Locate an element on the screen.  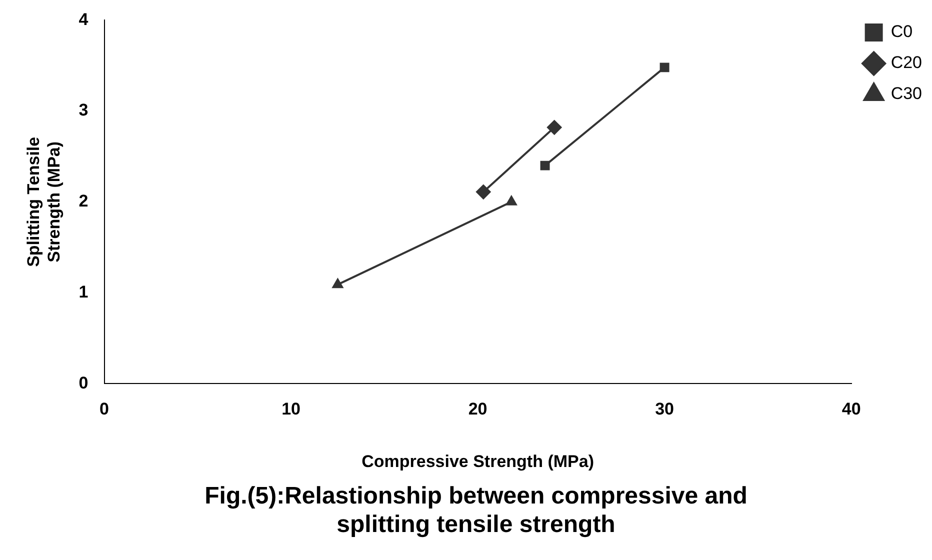
x-axis-title: Compressive Strength (MPa) is located at coordinates (478, 461).